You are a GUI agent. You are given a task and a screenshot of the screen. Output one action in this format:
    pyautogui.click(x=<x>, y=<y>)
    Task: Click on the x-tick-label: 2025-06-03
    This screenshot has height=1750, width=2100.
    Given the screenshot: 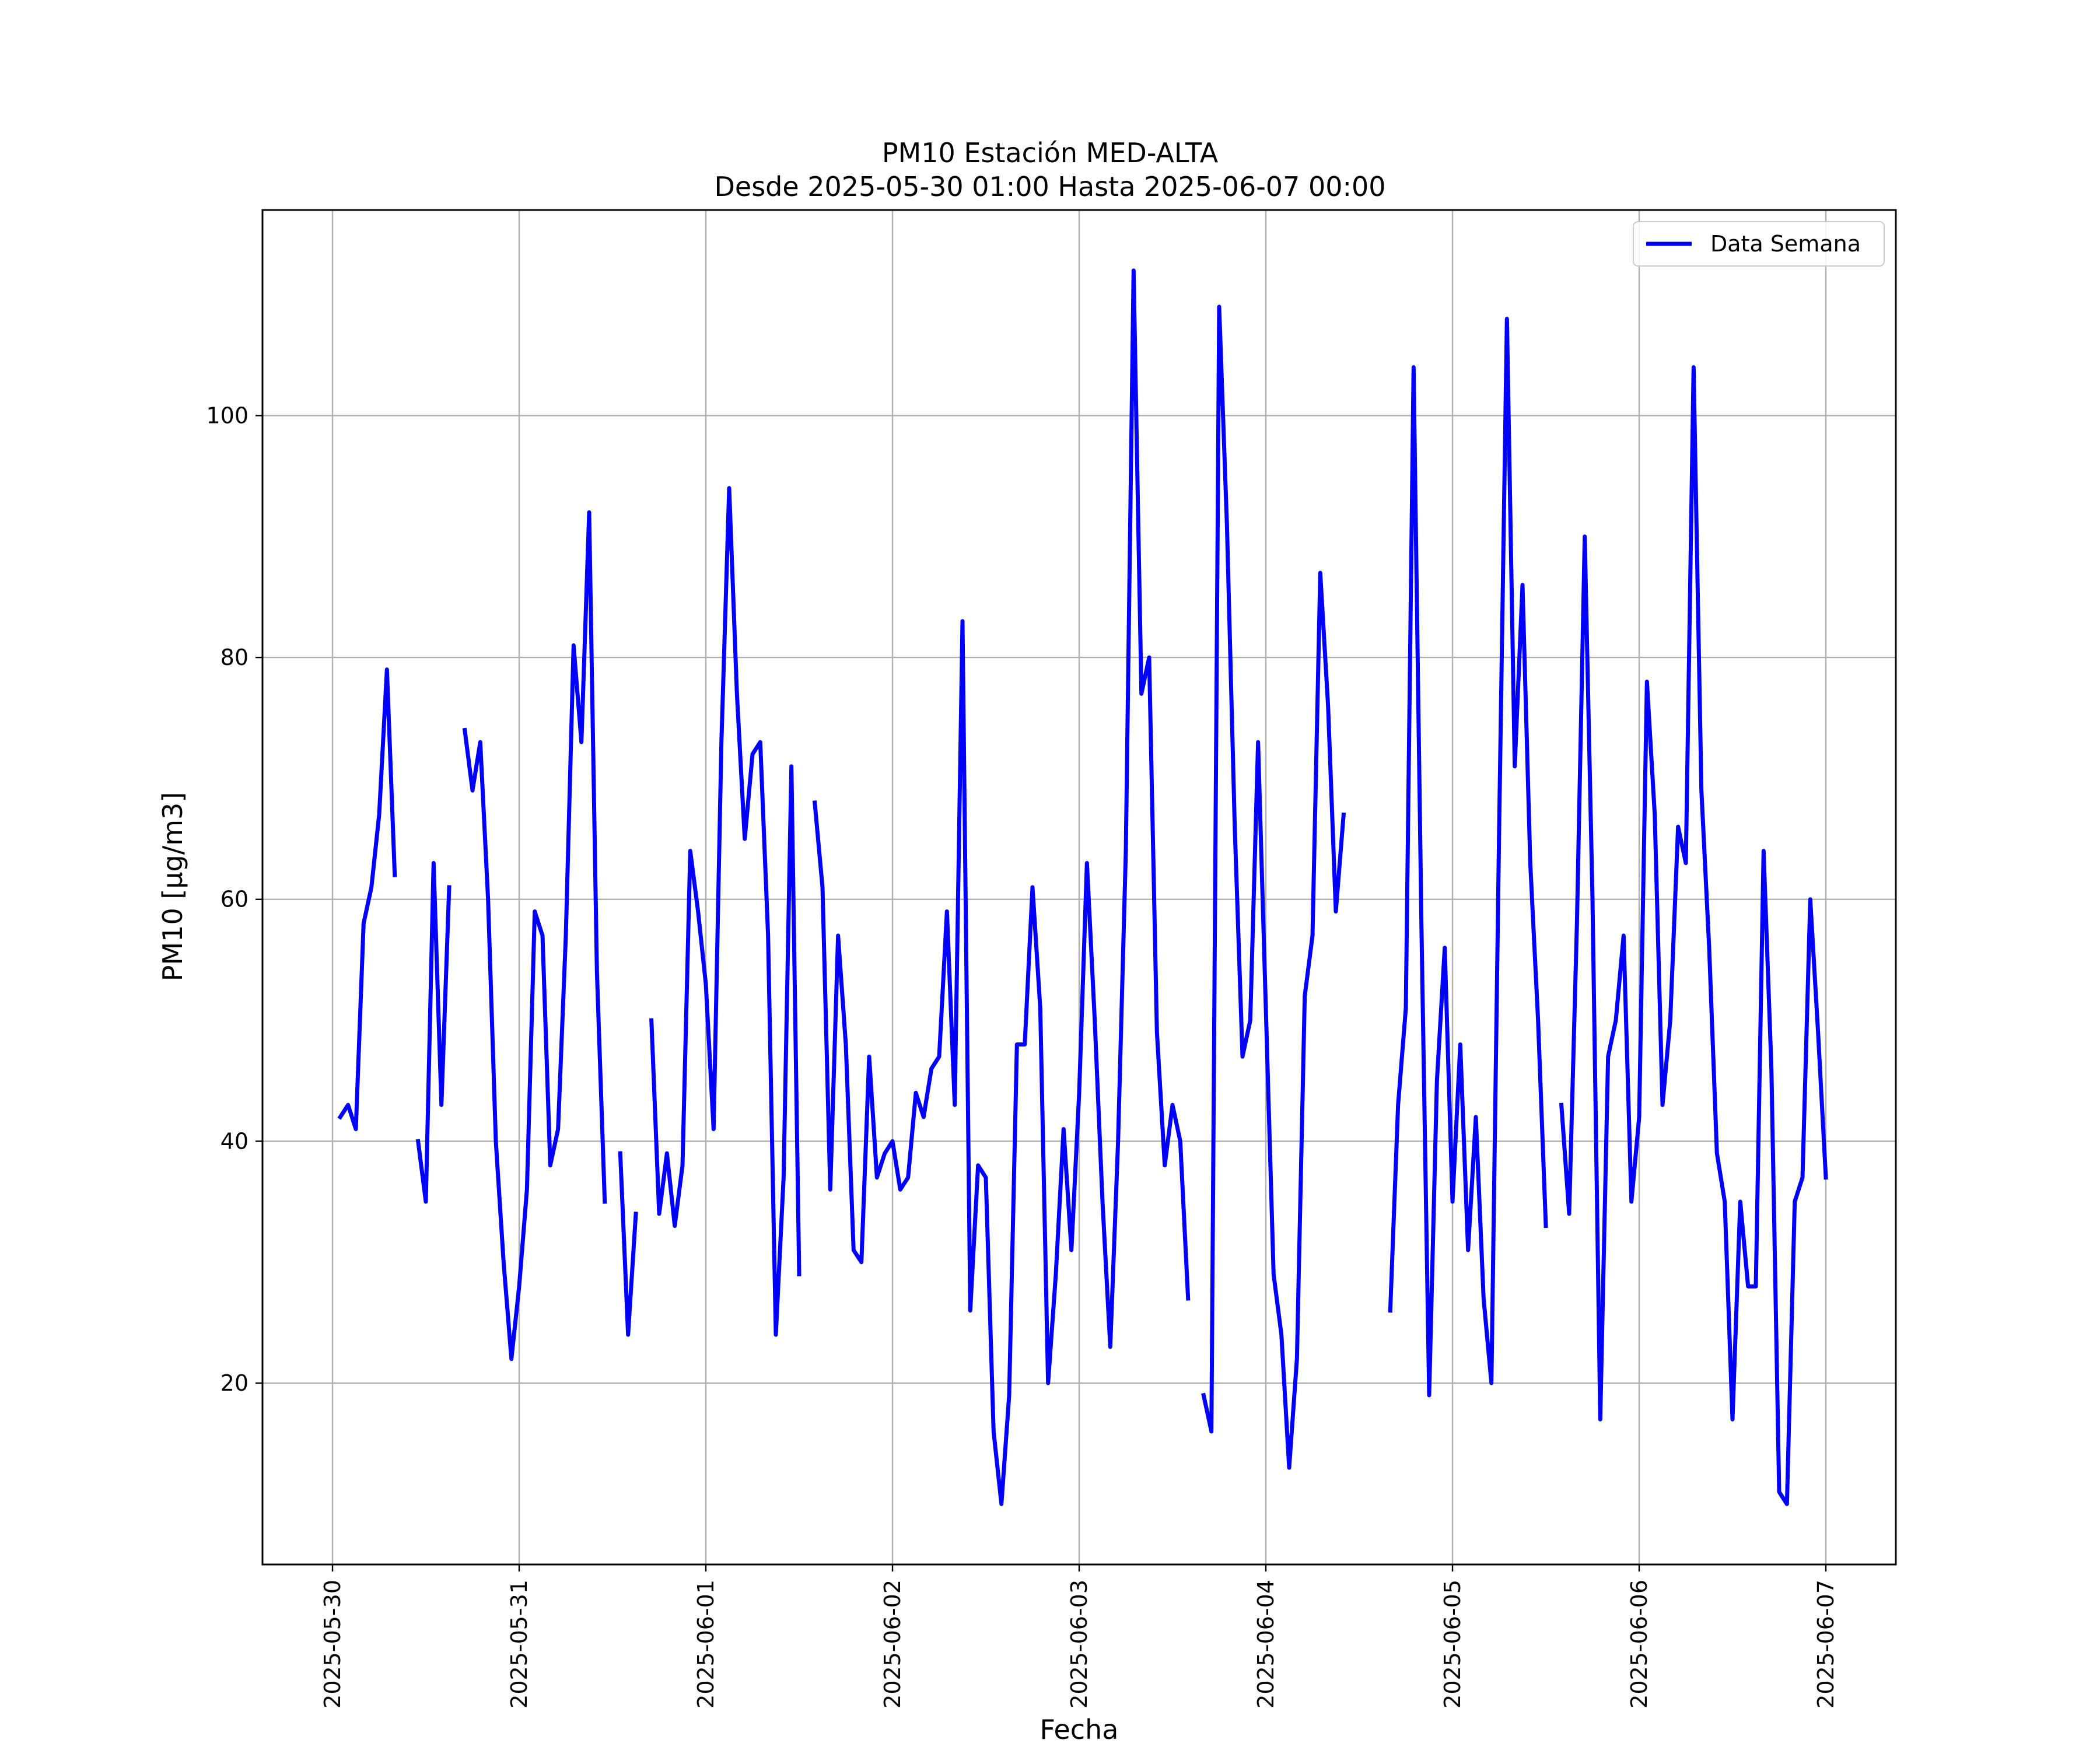 What is the action you would take?
    pyautogui.click(x=1079, y=1644)
    